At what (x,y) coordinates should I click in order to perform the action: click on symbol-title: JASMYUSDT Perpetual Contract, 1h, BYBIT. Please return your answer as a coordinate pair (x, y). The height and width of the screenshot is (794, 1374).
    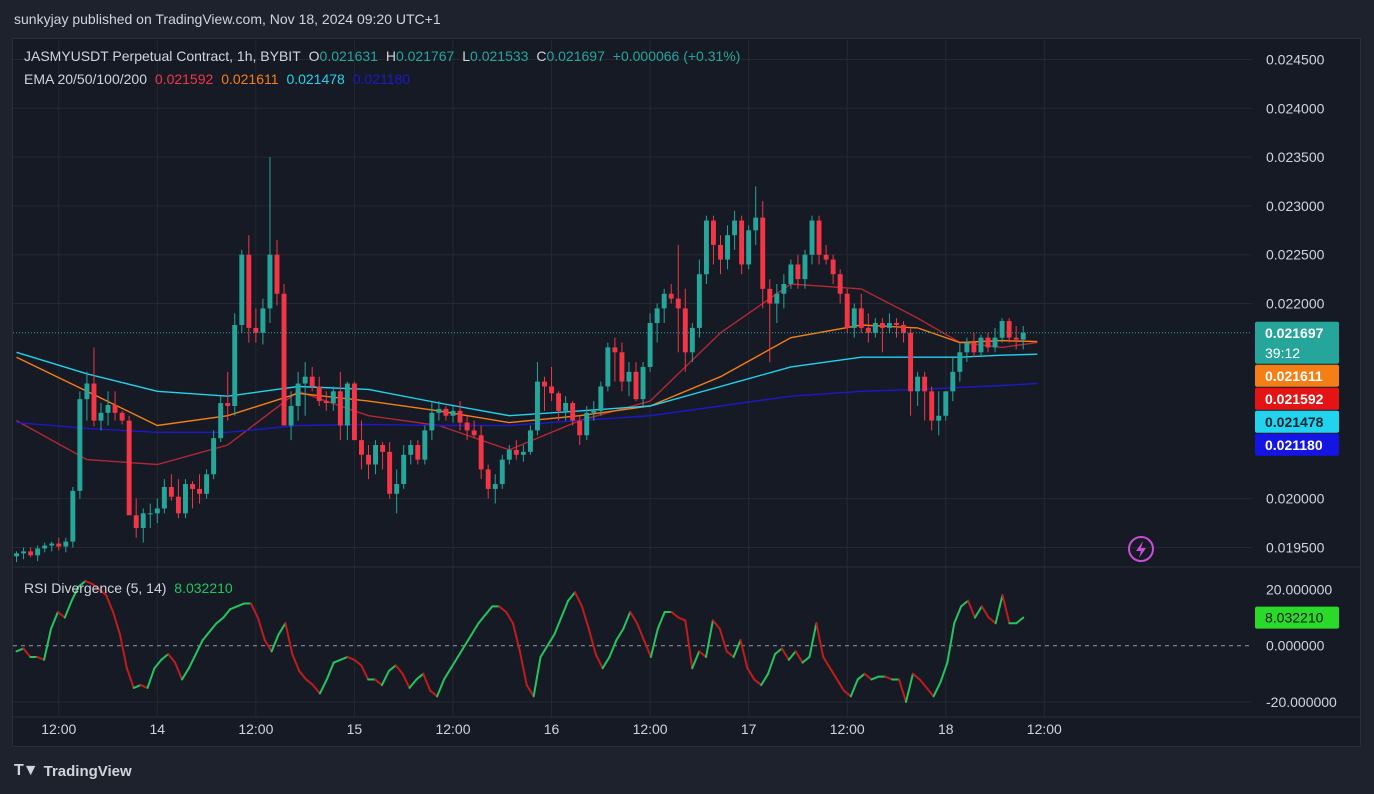
    Looking at the image, I should click on (162, 56).